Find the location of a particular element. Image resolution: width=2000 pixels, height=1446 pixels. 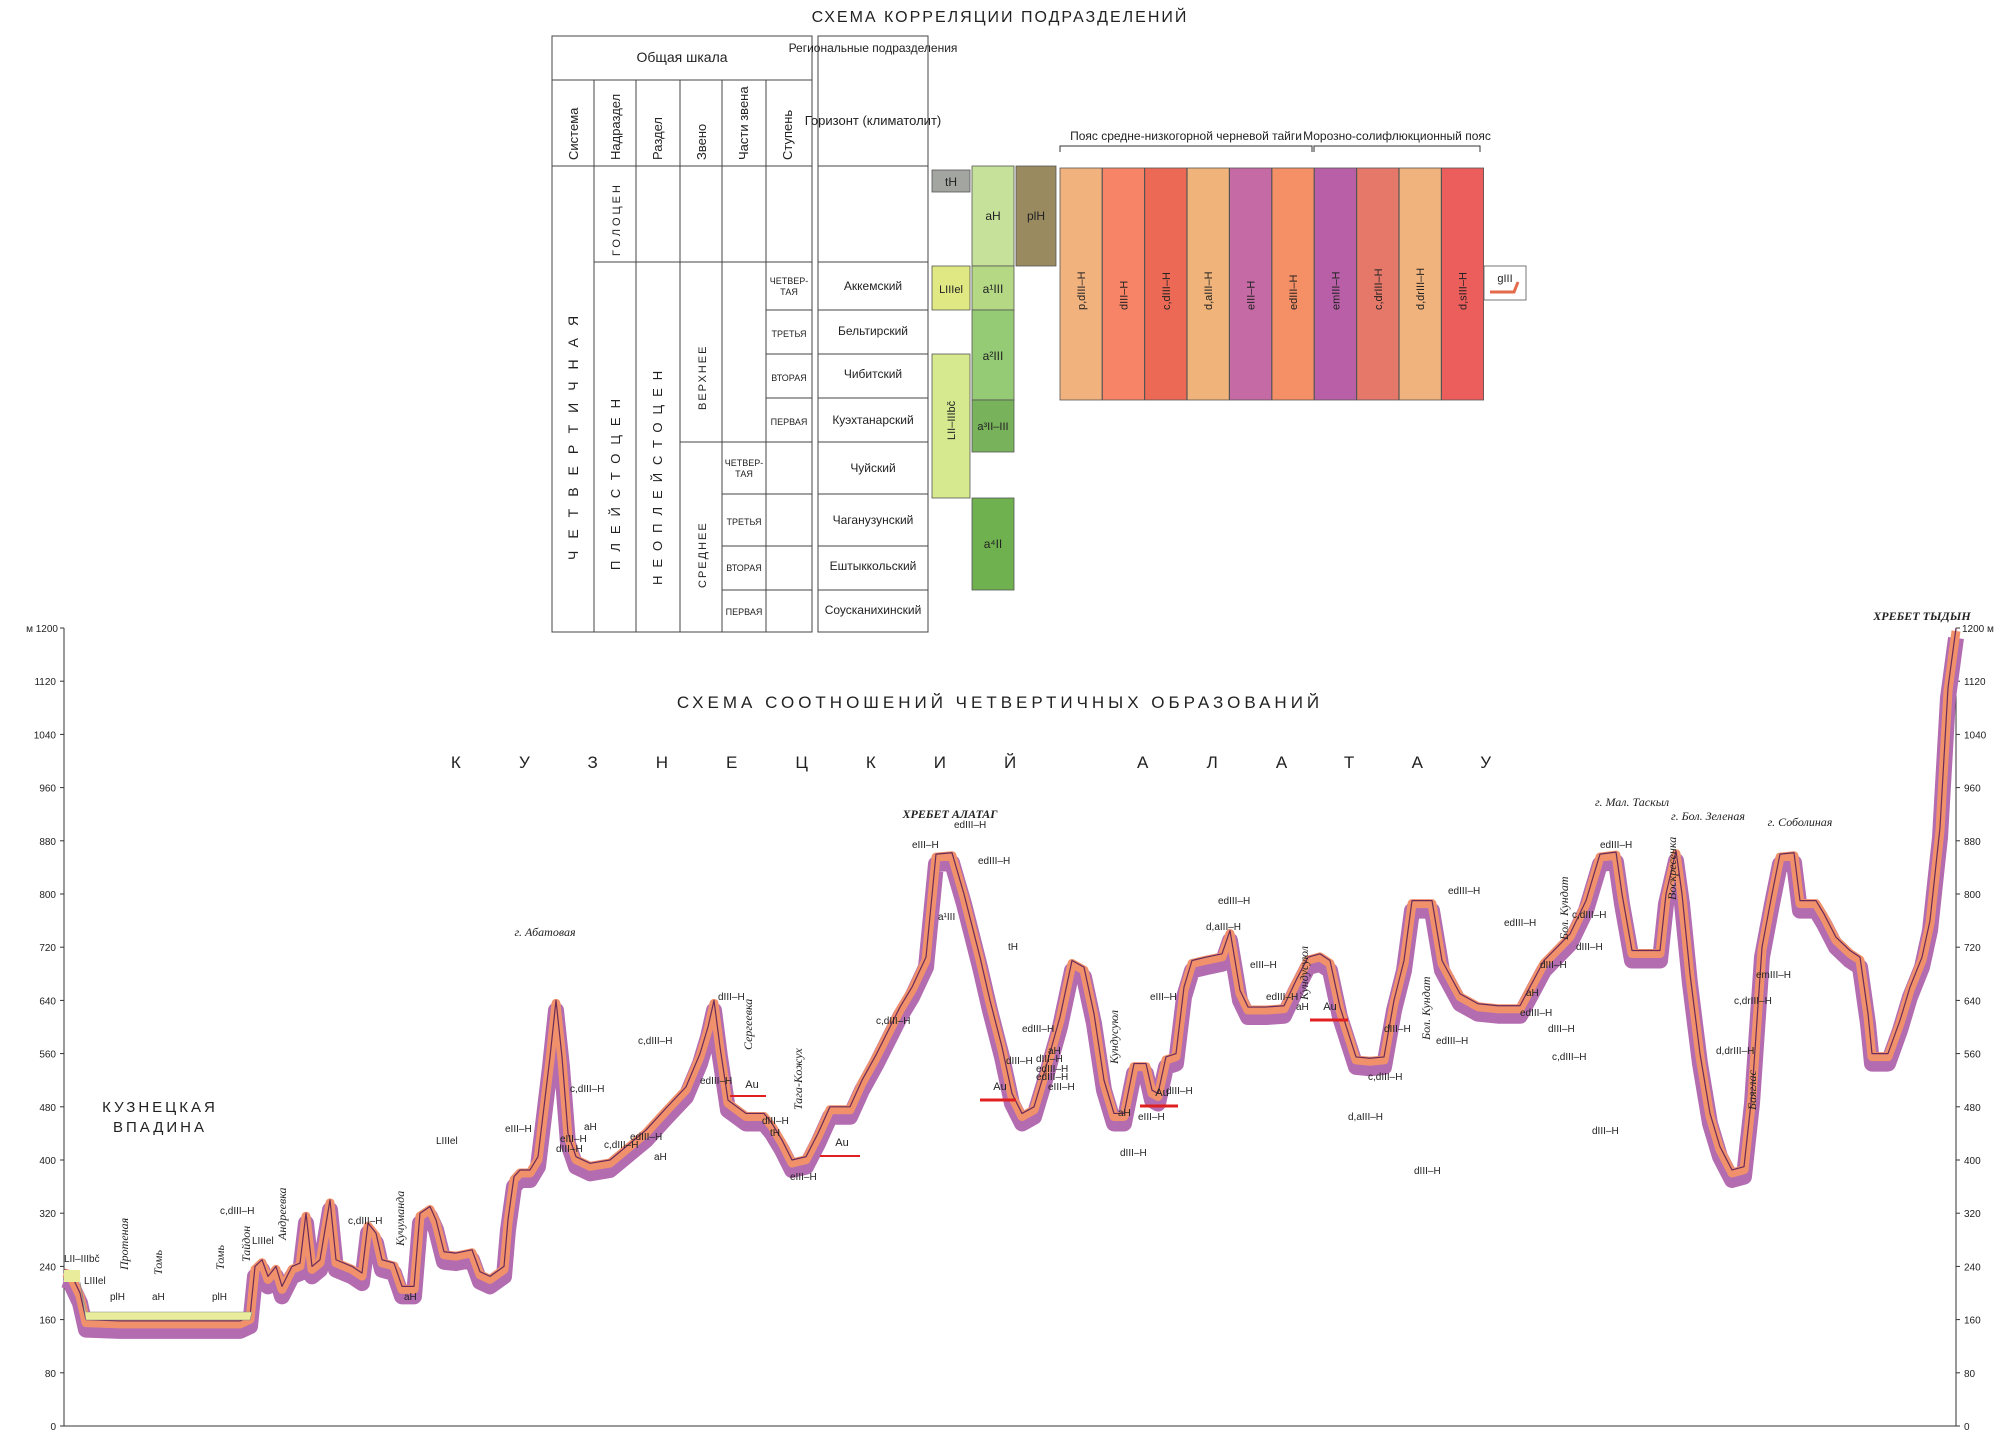

block-a3 is located at coordinates (993, 426).